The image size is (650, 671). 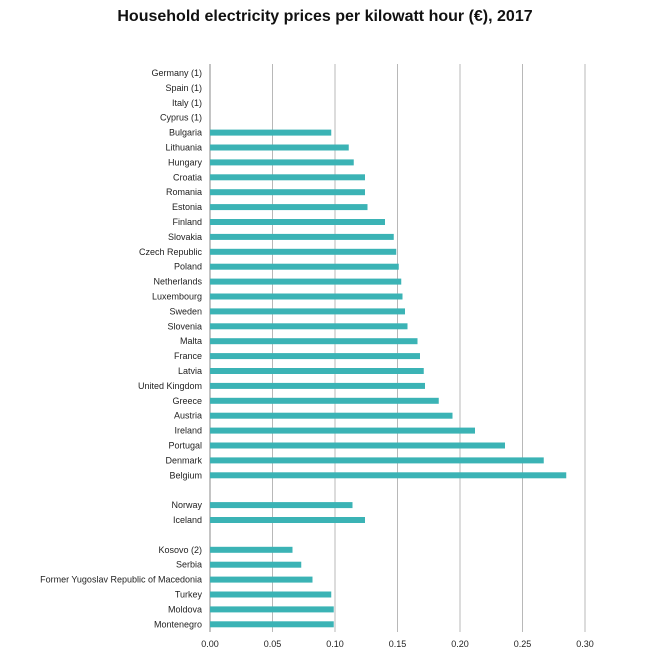 What do you see at coordinates (187, 401) in the screenshot?
I see `category-label: Greece` at bounding box center [187, 401].